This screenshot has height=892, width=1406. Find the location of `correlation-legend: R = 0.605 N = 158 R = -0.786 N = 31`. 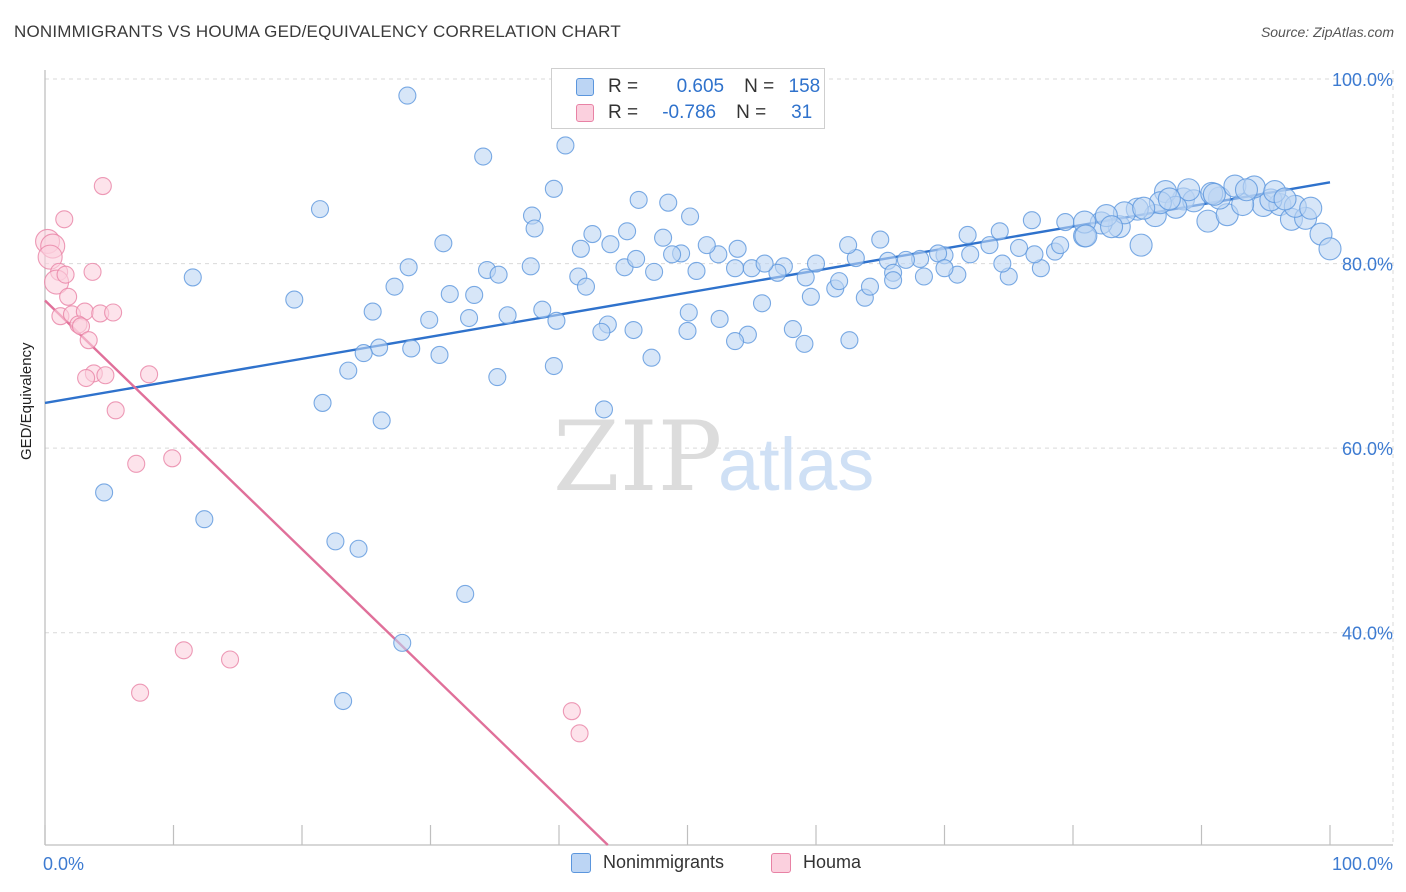

correlation-legend: R = 0.605 N = 158 R = -0.786 N = 31 is located at coordinates (688, 98).